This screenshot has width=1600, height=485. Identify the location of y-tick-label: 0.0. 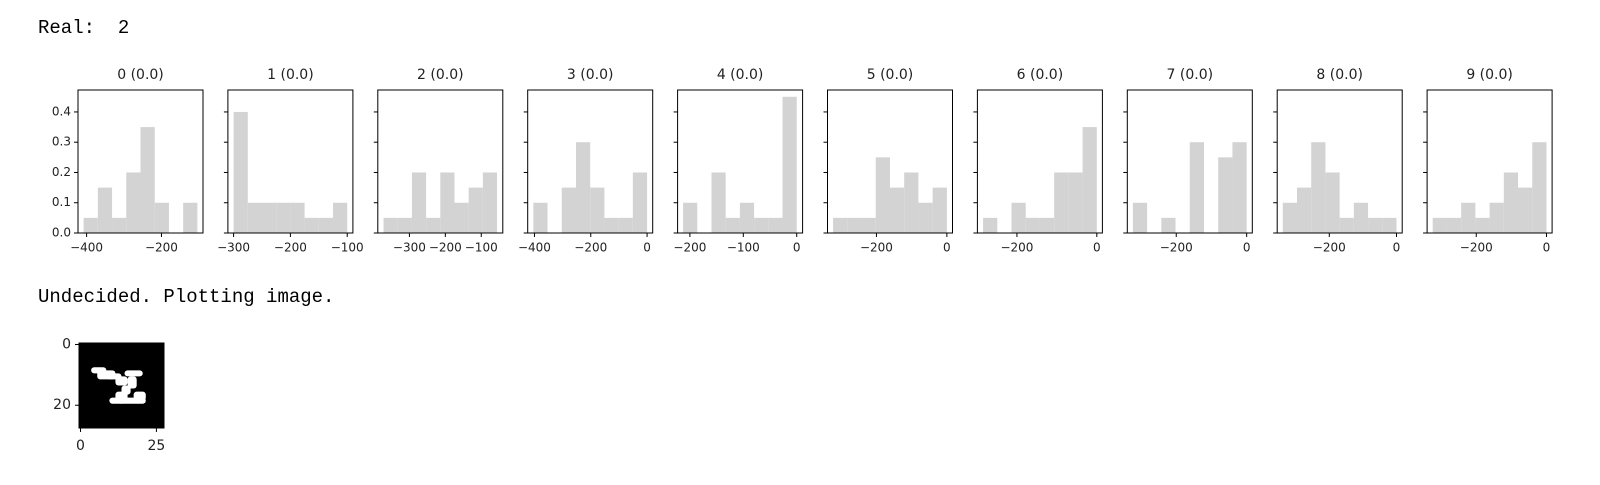
(61, 233).